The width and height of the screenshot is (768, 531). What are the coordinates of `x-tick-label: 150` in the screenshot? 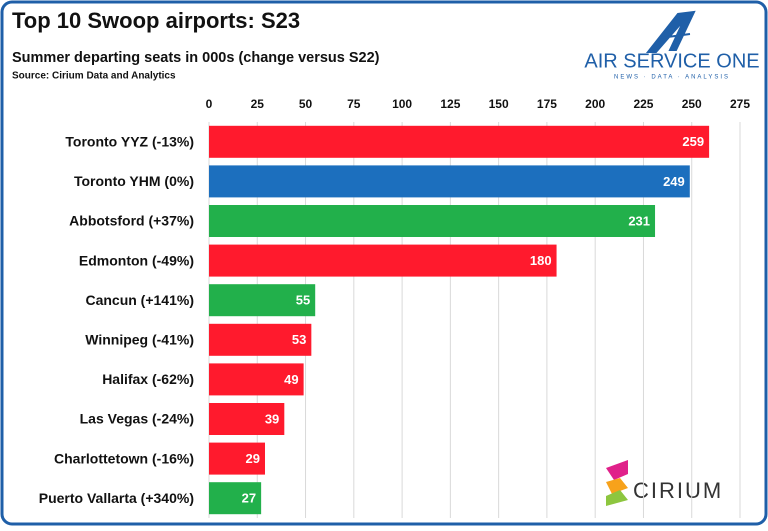 It's located at (499, 104).